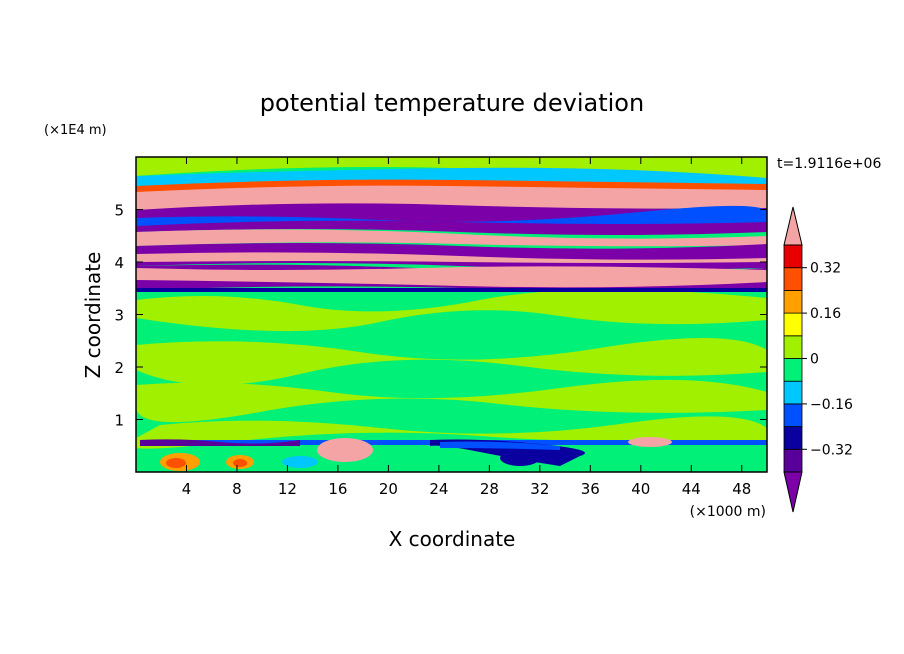 The image size is (904, 654). What do you see at coordinates (452, 539) in the screenshot?
I see `x-axis-label: X coordinate` at bounding box center [452, 539].